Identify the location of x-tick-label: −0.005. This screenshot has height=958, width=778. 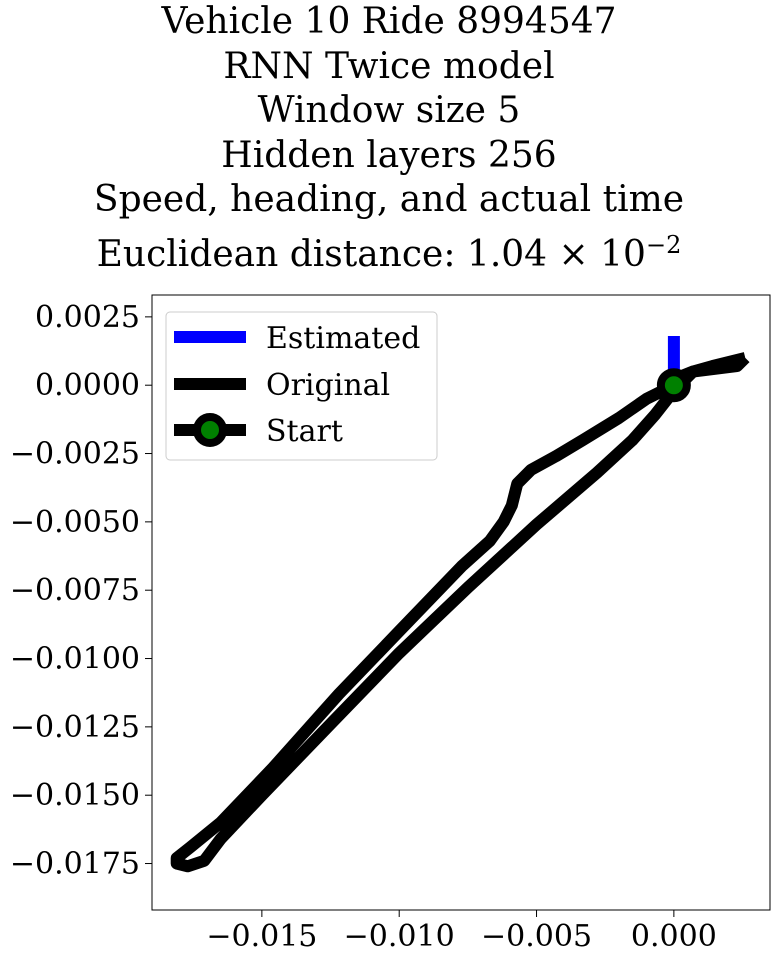
(536, 936).